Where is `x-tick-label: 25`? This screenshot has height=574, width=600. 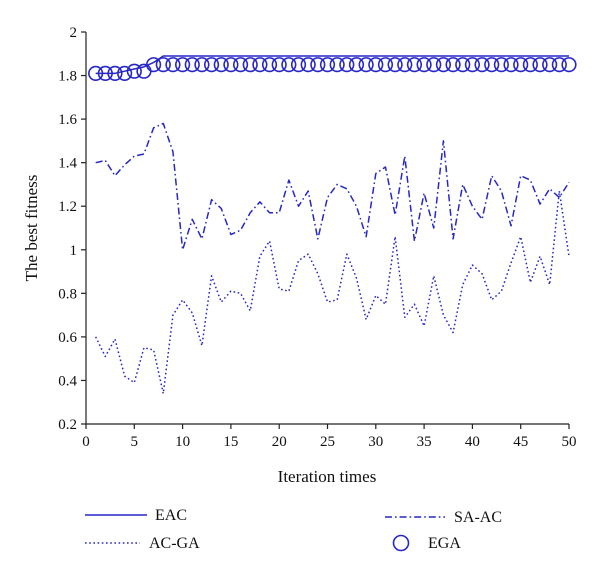 x-tick-label: 25 is located at coordinates (327, 442).